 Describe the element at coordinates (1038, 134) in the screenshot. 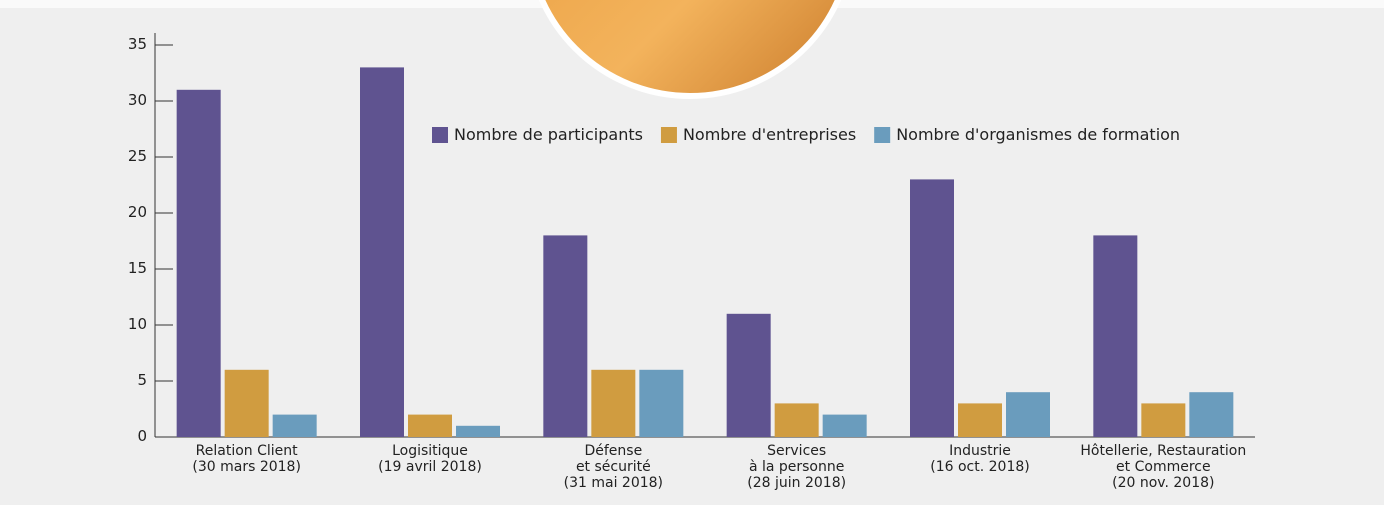

I see `legend-label: Nombre d'organismes de formation` at that location.